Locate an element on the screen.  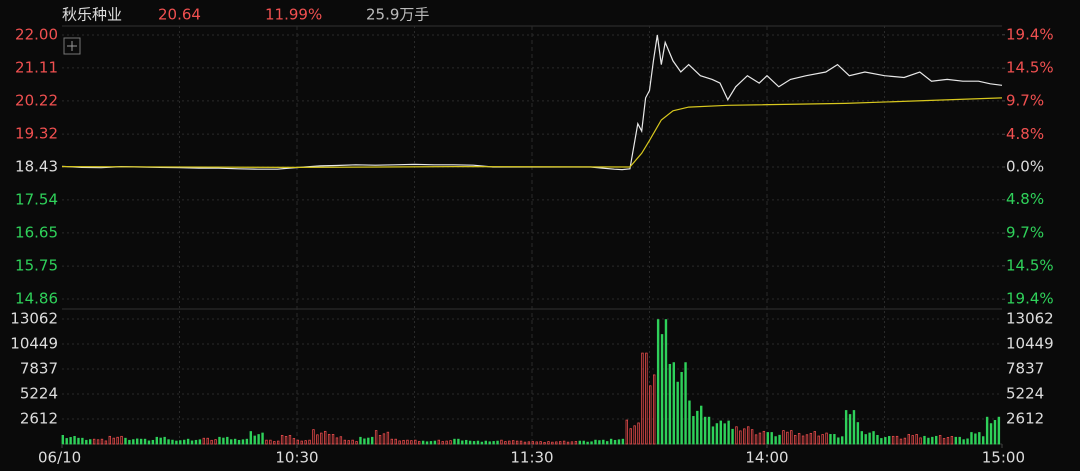
y2-tick-label: 4.8% is located at coordinates (1025, 134).